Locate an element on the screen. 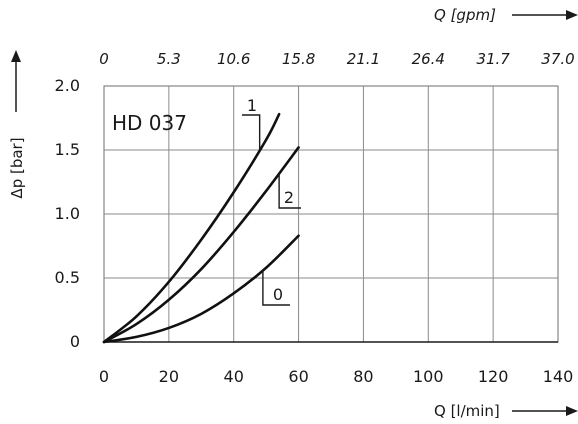  x-axis-arrow is located at coordinates (545, 411).